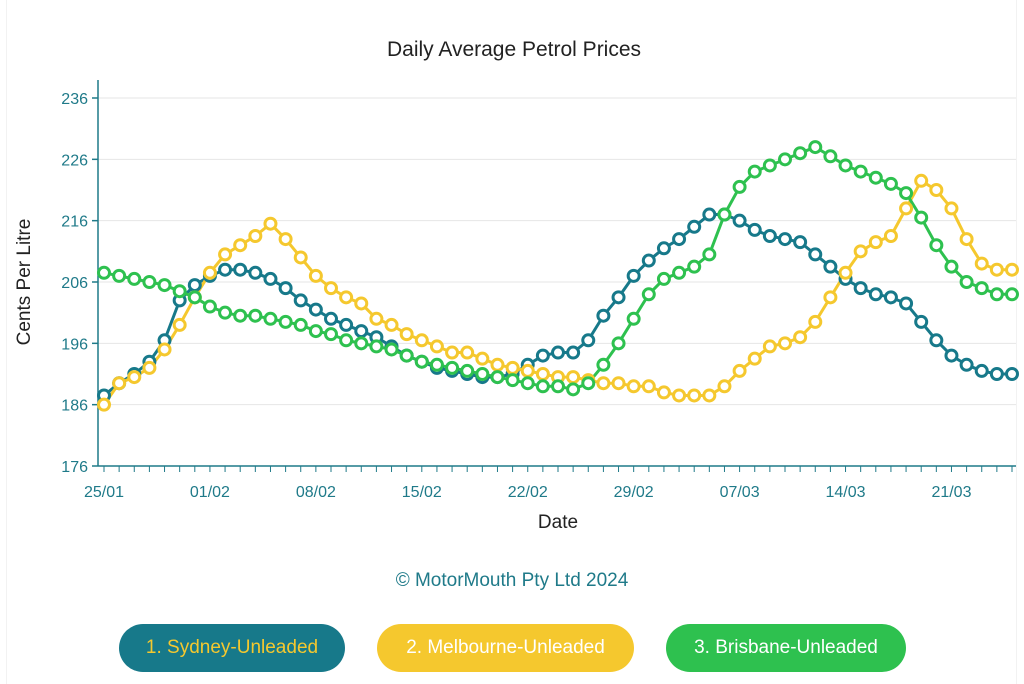 The image size is (1024, 684). I want to click on x-tick-label: 25/01, so click(104, 492).